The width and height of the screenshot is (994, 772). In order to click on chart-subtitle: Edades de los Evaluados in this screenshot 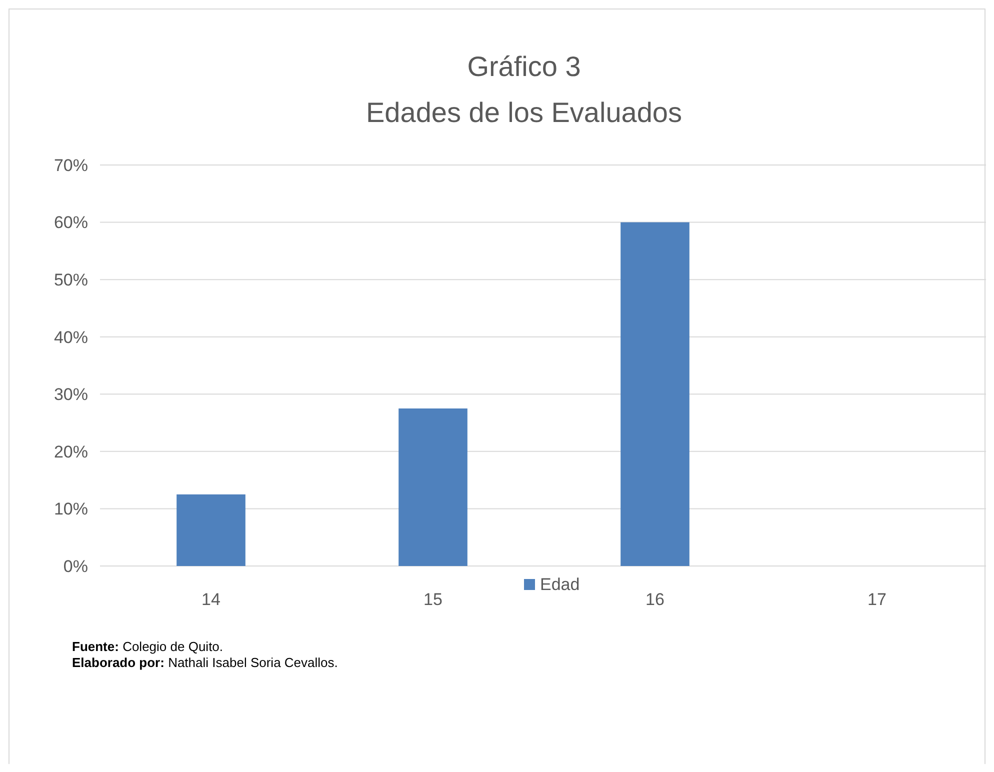, I will do `click(524, 112)`.